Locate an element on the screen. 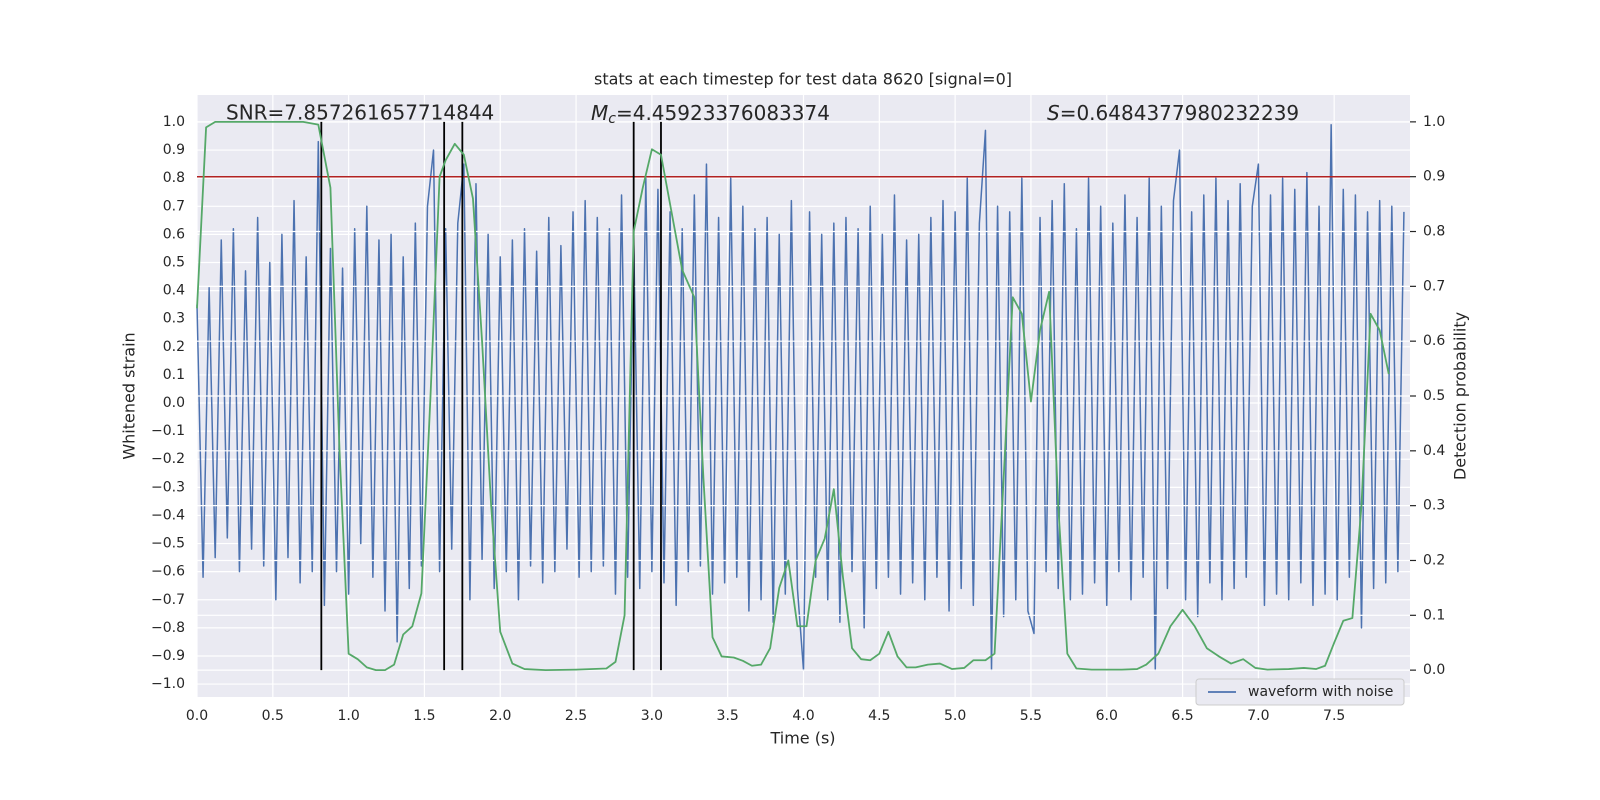  y-tick-label: −0.3 is located at coordinates (168, 487).